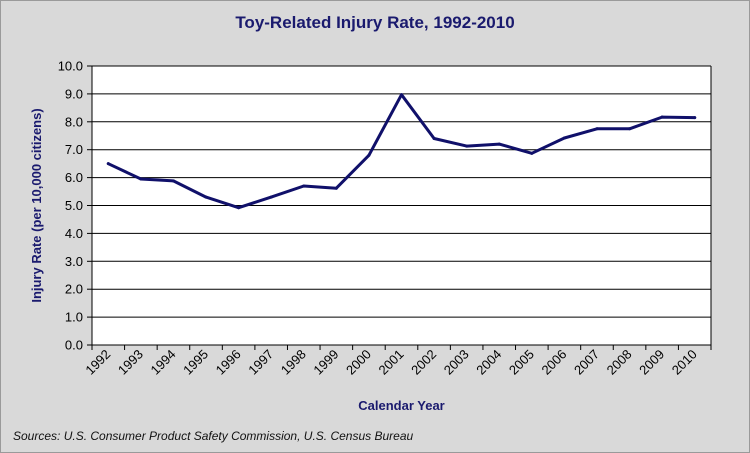 This screenshot has width=750, height=453. Describe the element at coordinates (163, 362) in the screenshot. I see `x-tick-label: 1994` at that location.